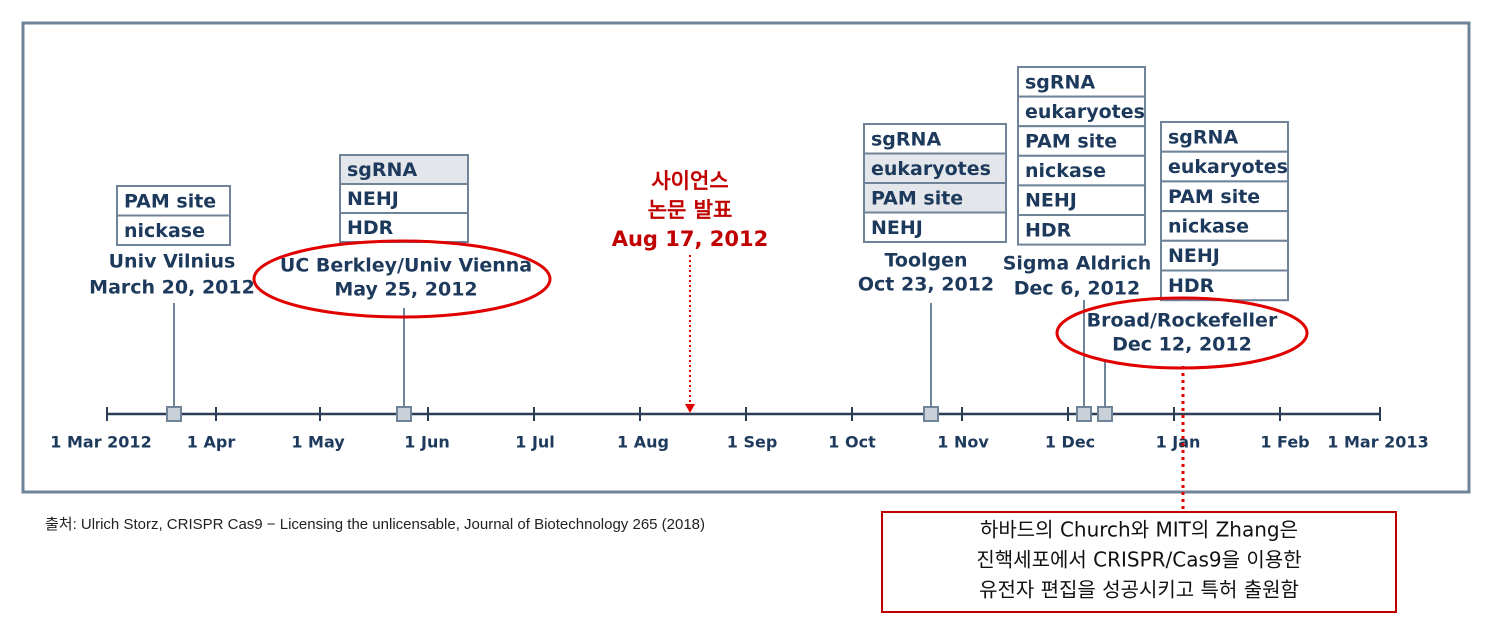 The image size is (1500, 637). Describe the element at coordinates (100, 442) in the screenshot. I see `axis-label: 1 Mar 2012` at that location.